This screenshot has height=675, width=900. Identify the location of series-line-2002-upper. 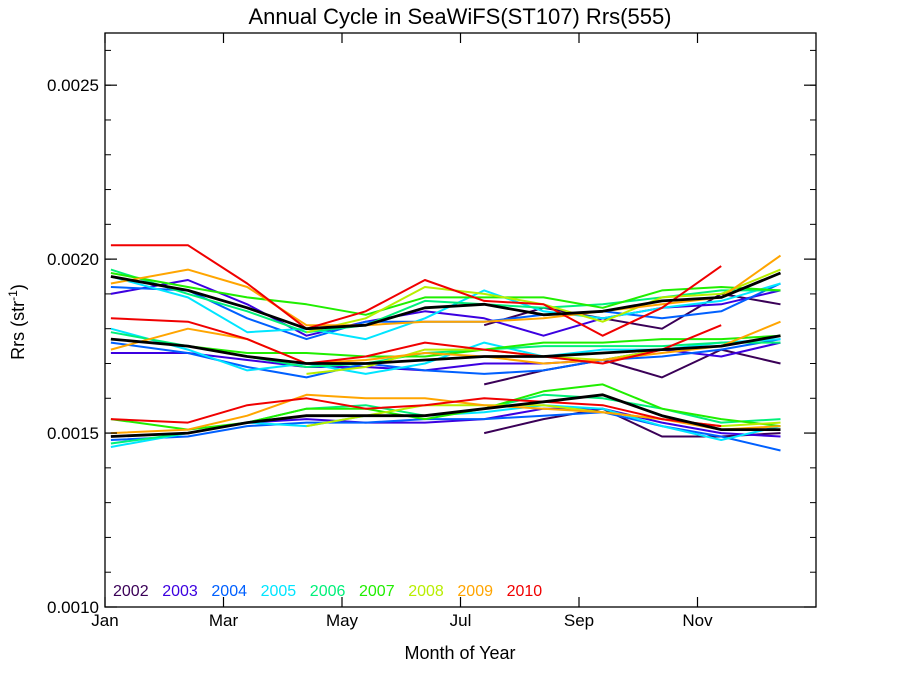
(632, 311).